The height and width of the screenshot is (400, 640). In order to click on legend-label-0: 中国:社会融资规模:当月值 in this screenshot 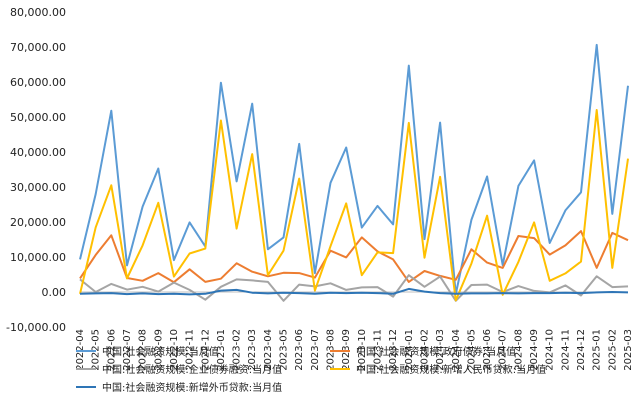, I will do `click(160, 351)`.